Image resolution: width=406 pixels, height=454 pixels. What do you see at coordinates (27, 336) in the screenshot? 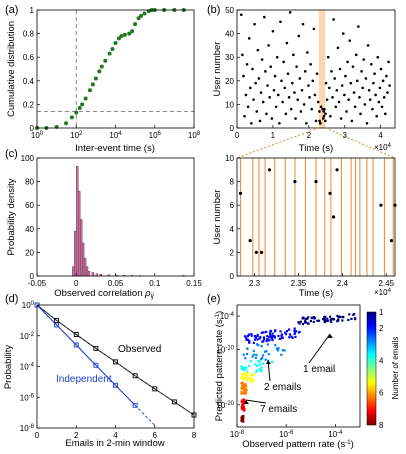
I see `y-tick-label: 10-2` at bounding box center [27, 336].